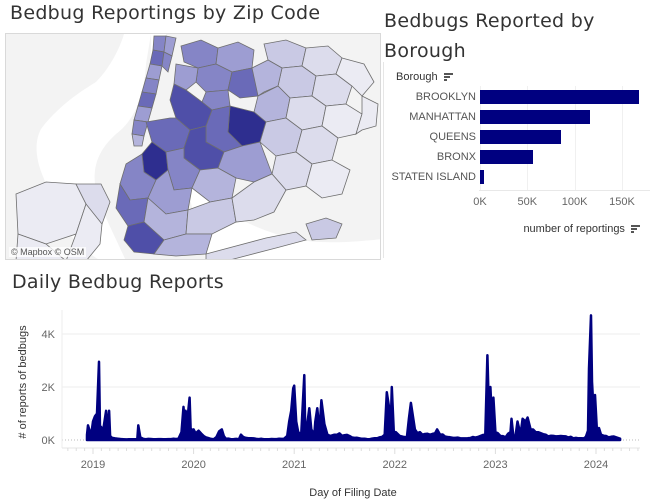 The width and height of the screenshot is (652, 503). What do you see at coordinates (259, 198) in the screenshot?
I see `zip-region-brooklyn` at bounding box center [259, 198].